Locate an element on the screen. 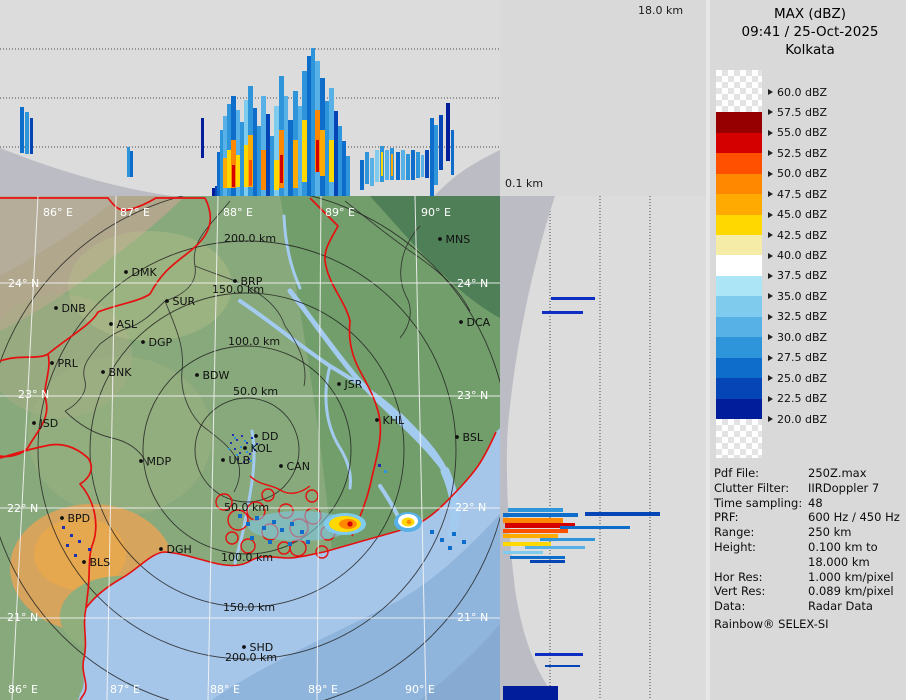  beam-blind-wedge-side is located at coordinates (529, 448).